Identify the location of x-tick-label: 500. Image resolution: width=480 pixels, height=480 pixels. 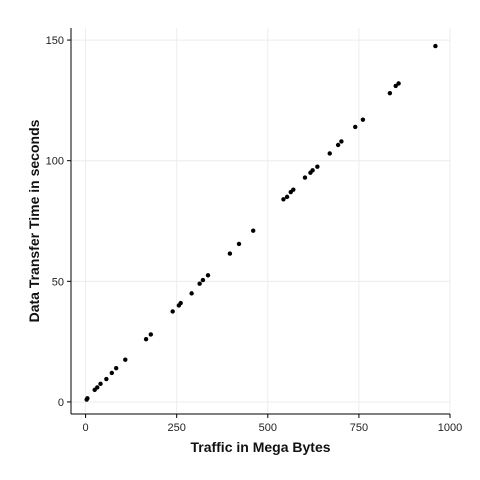
(268, 428).